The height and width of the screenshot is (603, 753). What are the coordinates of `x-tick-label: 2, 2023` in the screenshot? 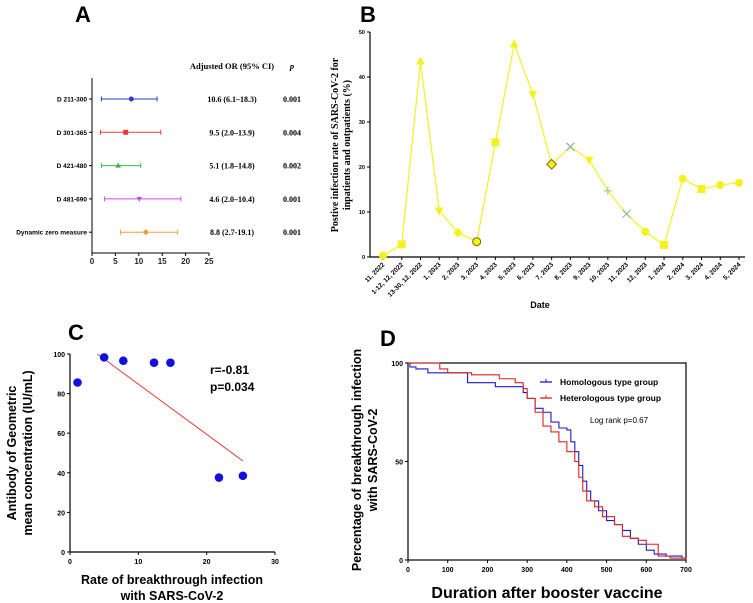 It's located at (451, 271).